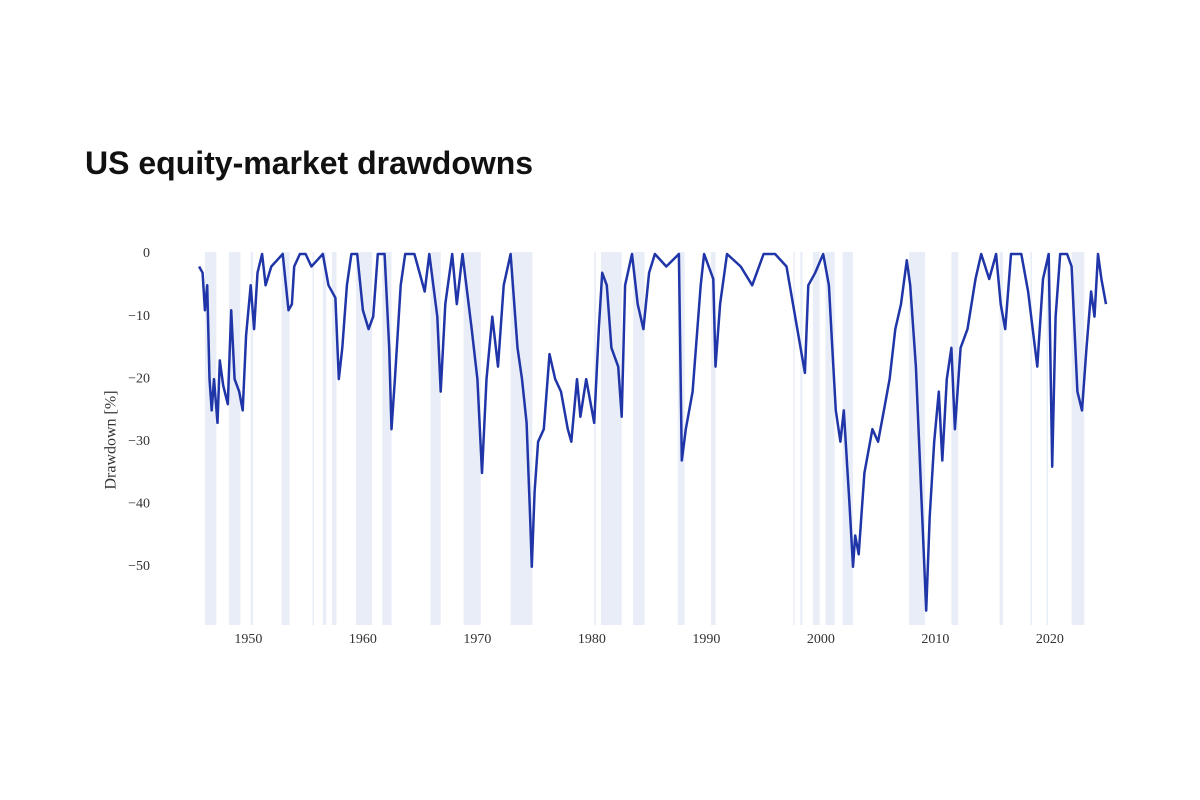 This screenshot has width=1200, height=800. I want to click on x-tick-label: 1950, so click(248, 639).